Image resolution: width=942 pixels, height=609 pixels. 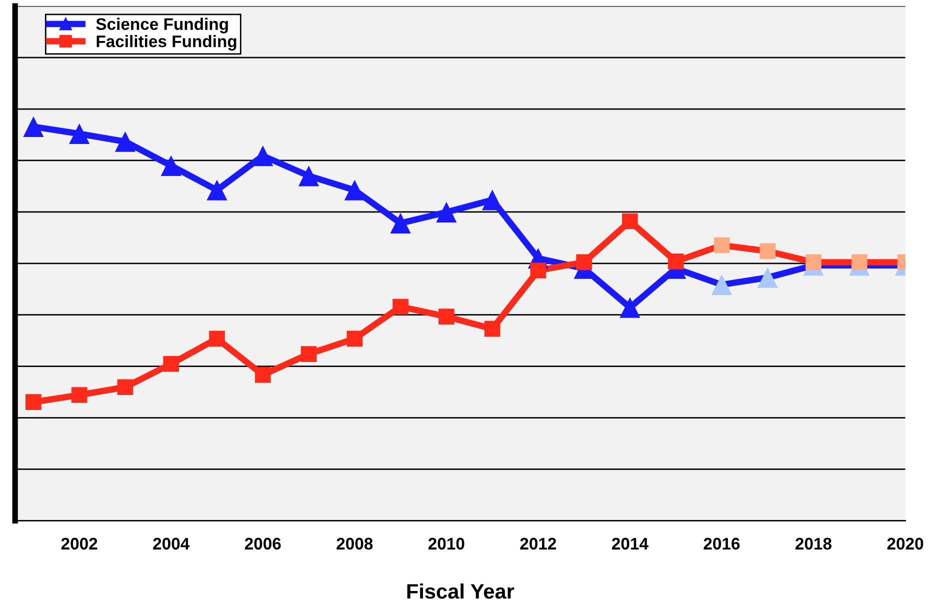 What do you see at coordinates (262, 544) in the screenshot?
I see `x-tick-label: 2006` at bounding box center [262, 544].